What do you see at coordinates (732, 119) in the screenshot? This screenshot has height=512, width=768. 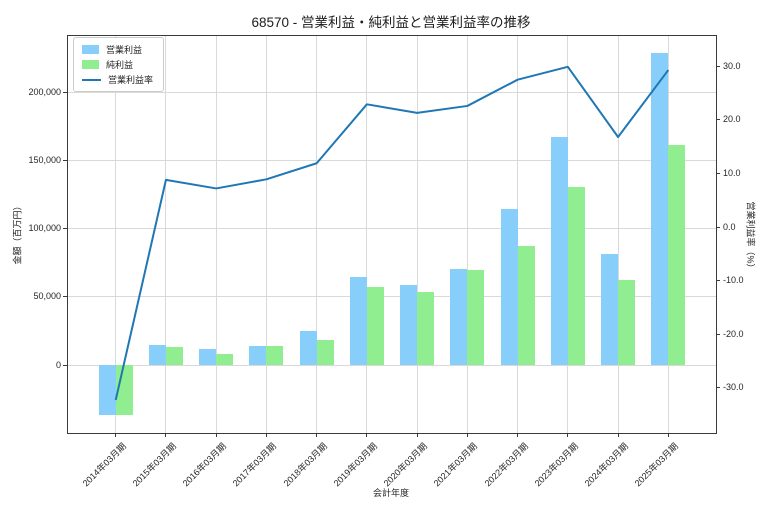 I see `right-axis-tick-label: 20.0` at bounding box center [732, 119].